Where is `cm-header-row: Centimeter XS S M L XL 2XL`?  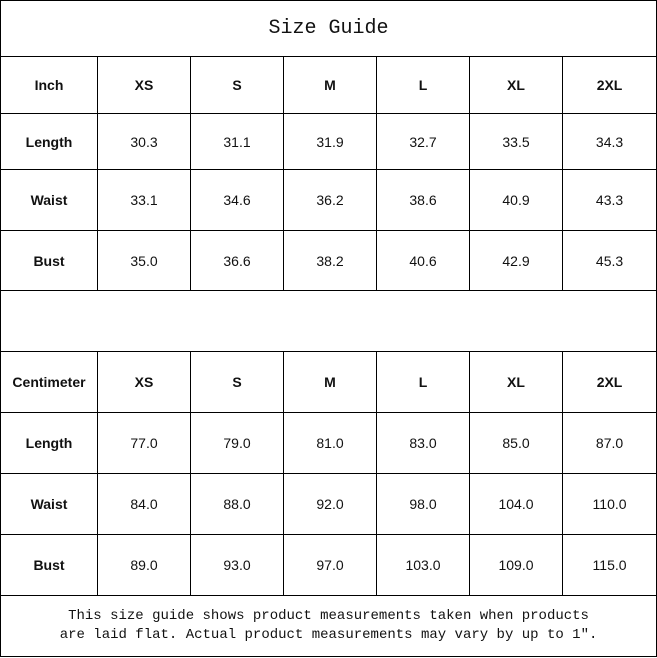
cm-header-row: Centimeter XS S M L XL 2XL is located at coordinates (328, 382).